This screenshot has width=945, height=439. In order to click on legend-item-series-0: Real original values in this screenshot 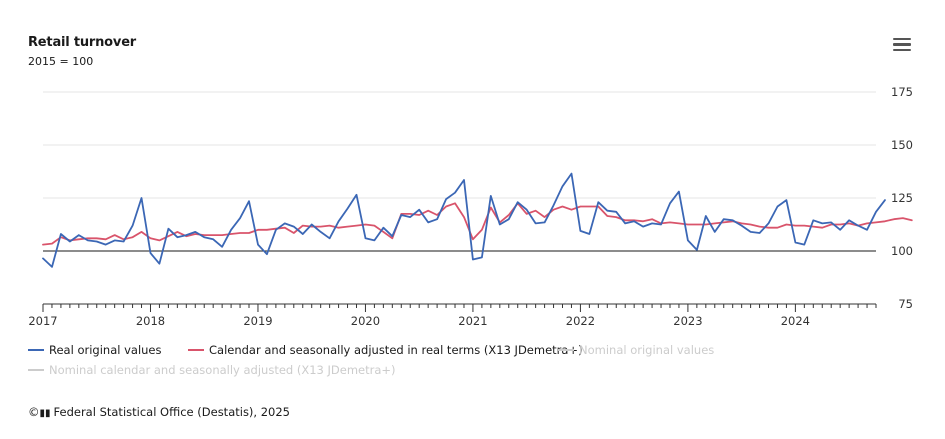, I will do `click(95, 350)`.